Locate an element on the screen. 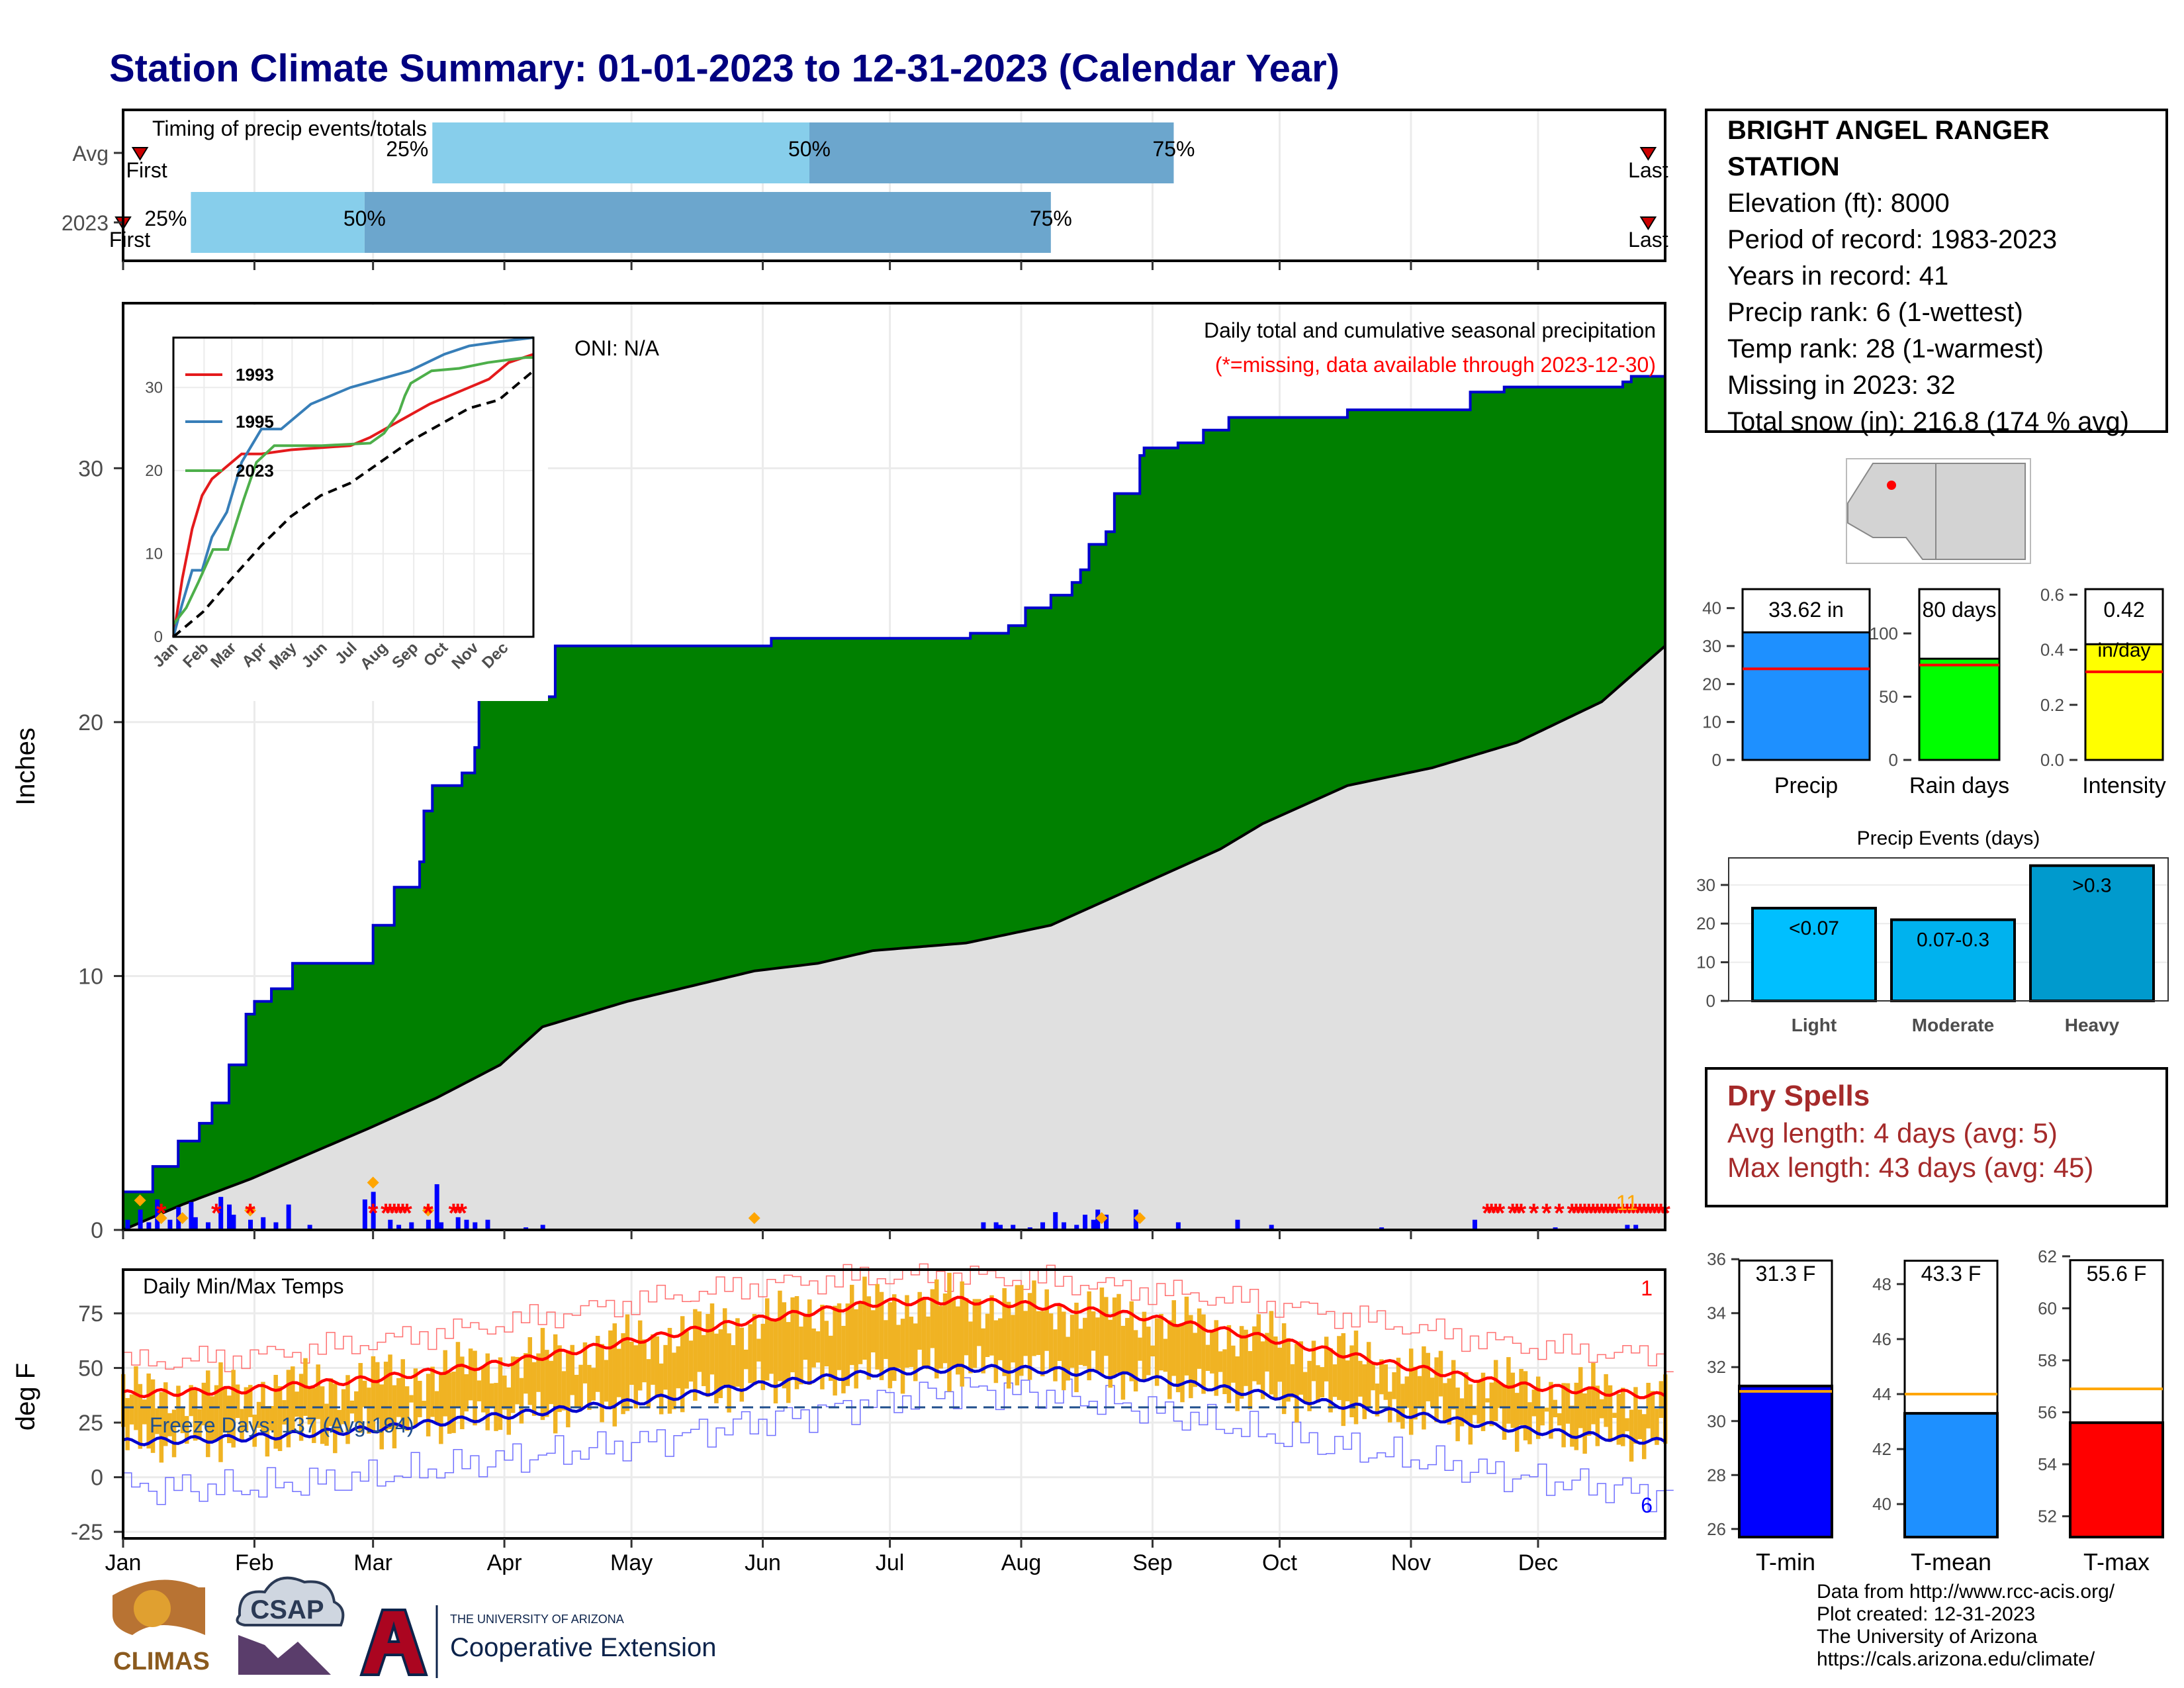 The height and width of the screenshot is (1688, 2184). timing-title: Timing of precip events/totals is located at coordinates (289, 128).